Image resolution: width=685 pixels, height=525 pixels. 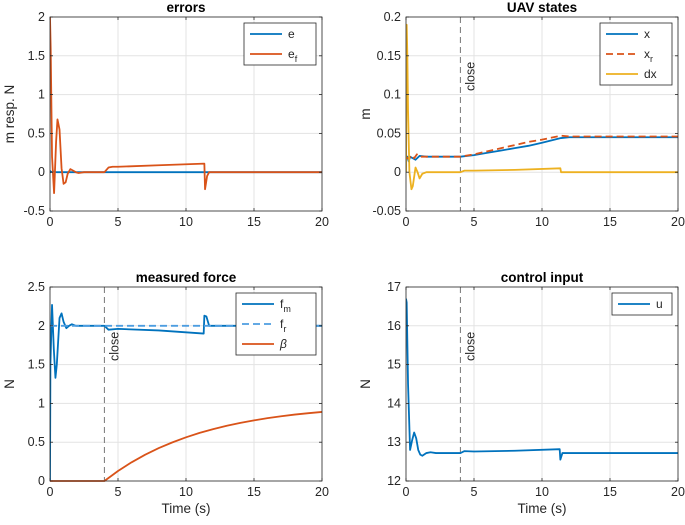 I want to click on chart-title: UAV states, so click(x=542, y=7).